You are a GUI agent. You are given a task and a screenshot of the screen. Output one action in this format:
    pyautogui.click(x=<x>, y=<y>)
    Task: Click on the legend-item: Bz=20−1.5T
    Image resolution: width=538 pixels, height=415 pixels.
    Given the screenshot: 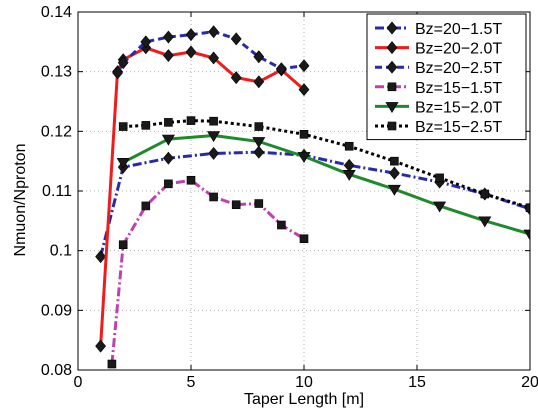 What is the action you would take?
    pyautogui.click(x=438, y=29)
    